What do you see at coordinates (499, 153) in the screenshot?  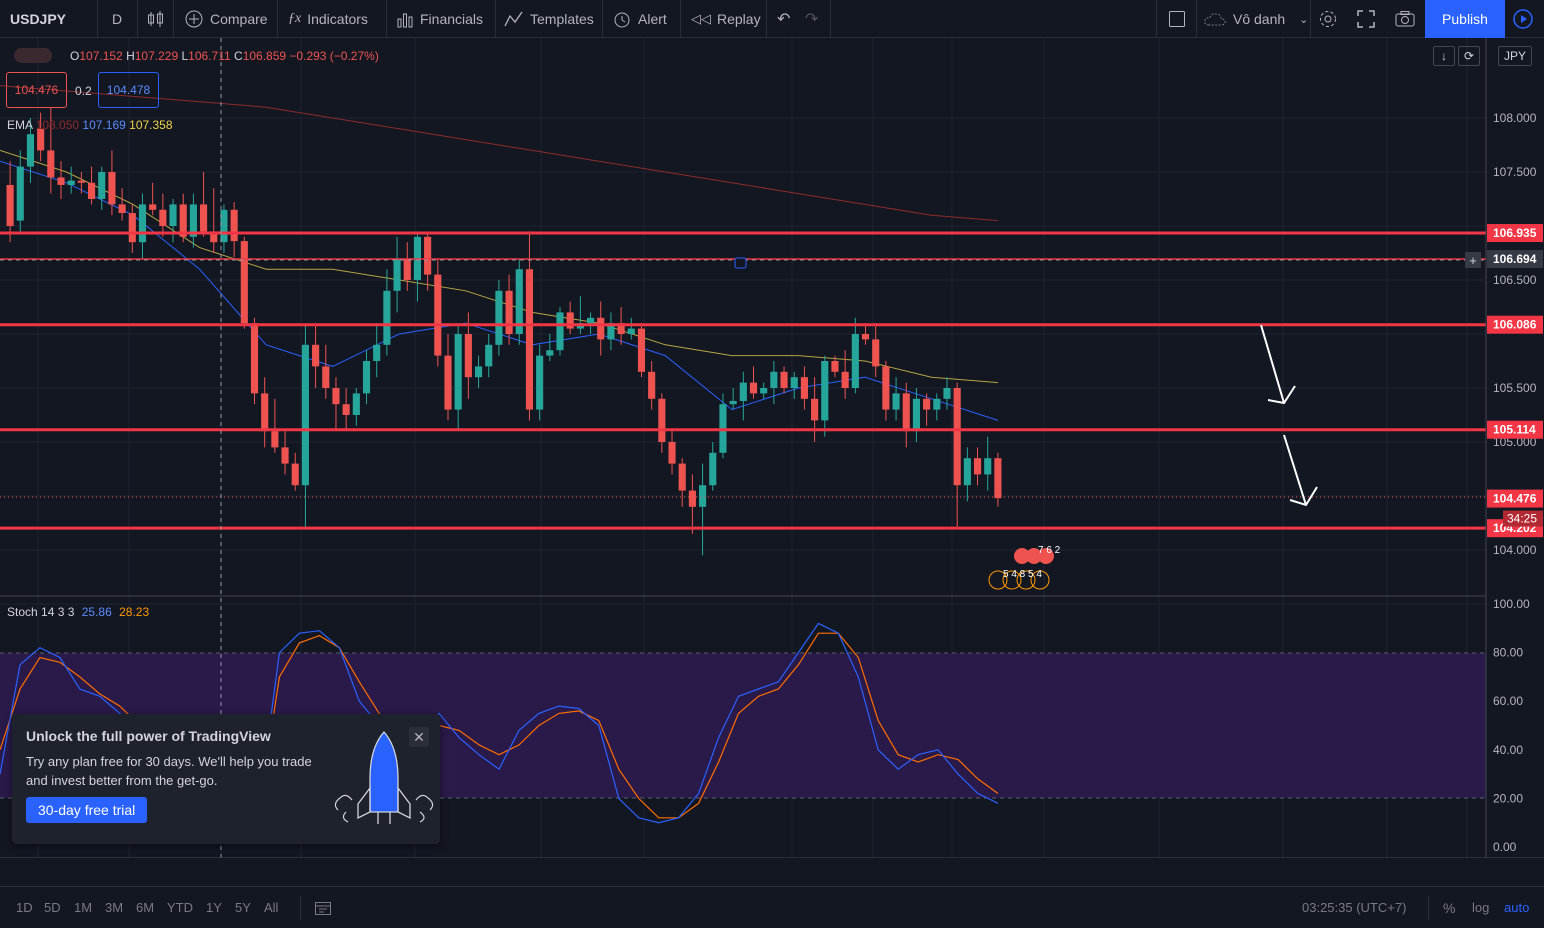 I see `ema-line` at bounding box center [499, 153].